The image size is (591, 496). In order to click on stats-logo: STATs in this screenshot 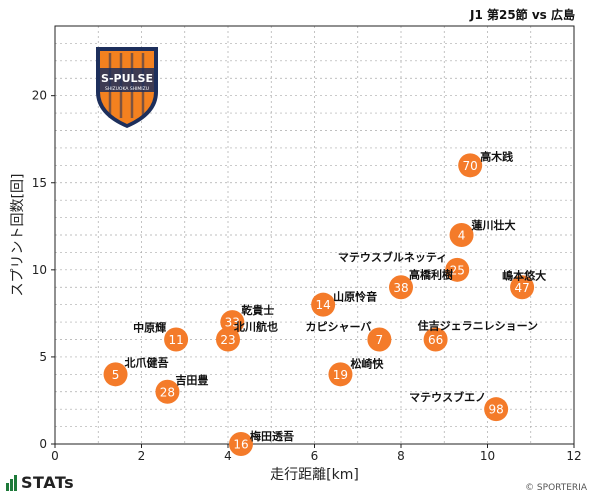, I will do `click(40, 482)`.